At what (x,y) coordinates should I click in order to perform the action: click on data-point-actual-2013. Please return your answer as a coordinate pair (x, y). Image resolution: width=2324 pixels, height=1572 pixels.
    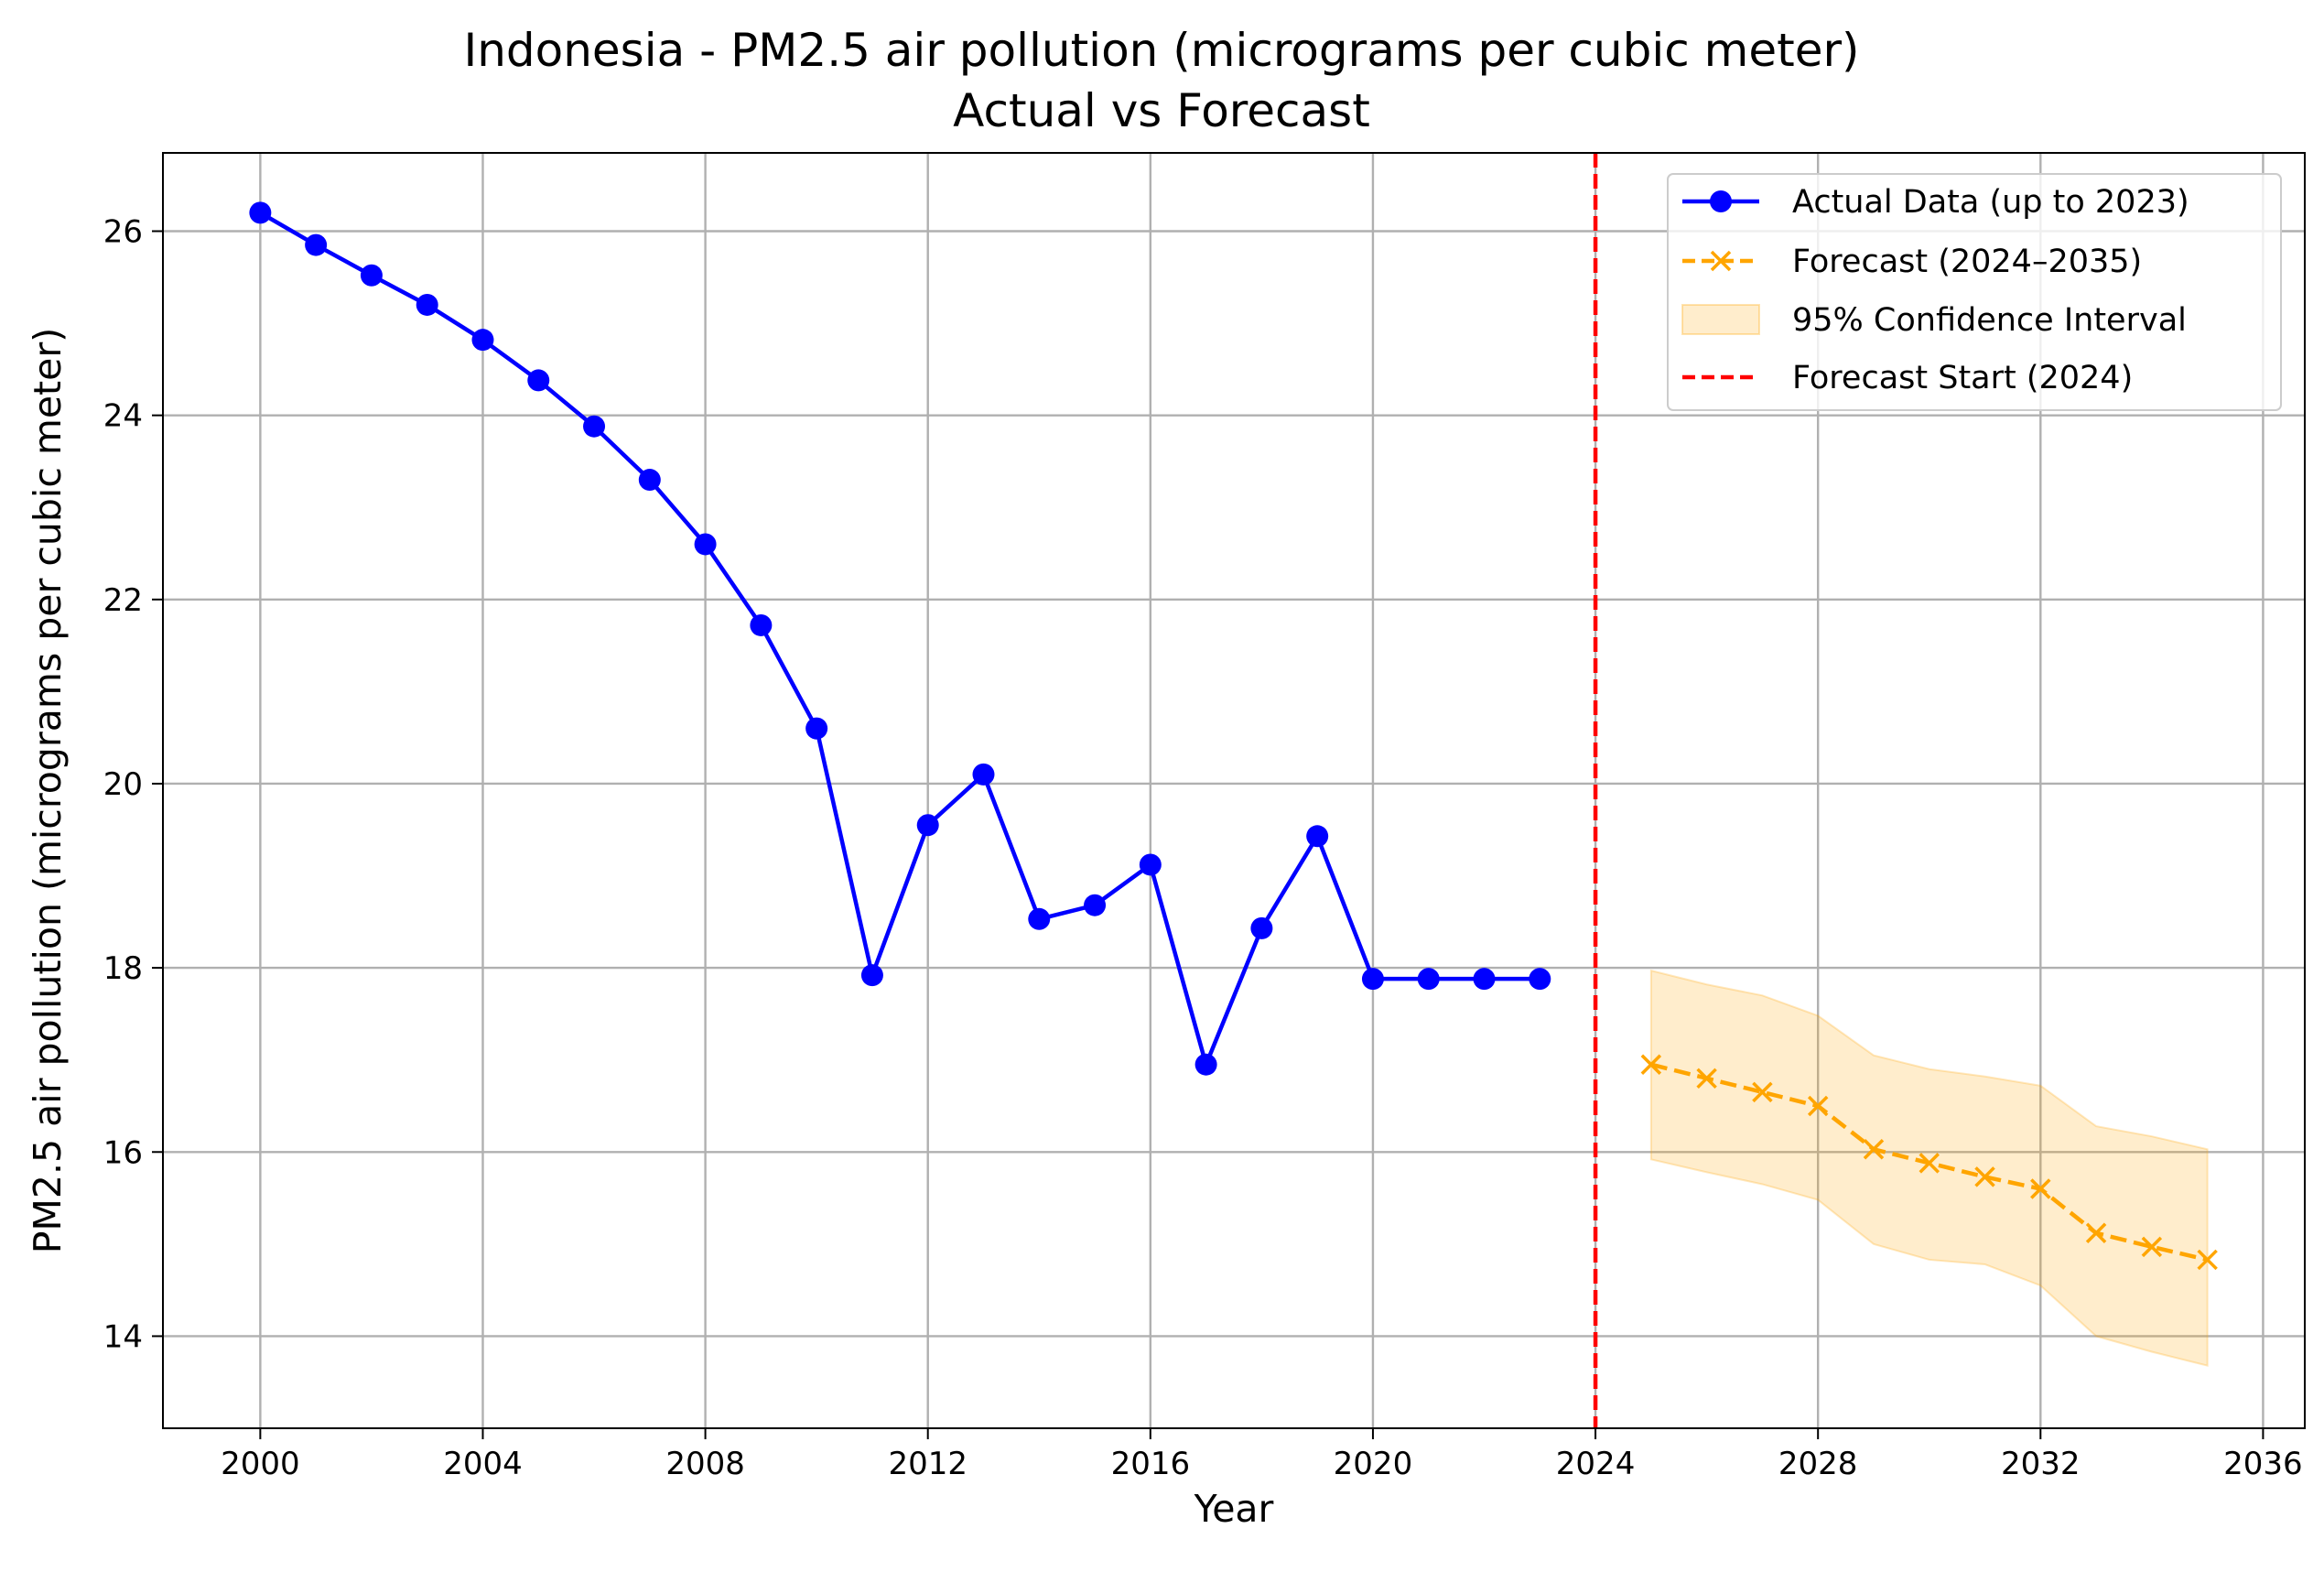
    Looking at the image, I should click on (983, 774).